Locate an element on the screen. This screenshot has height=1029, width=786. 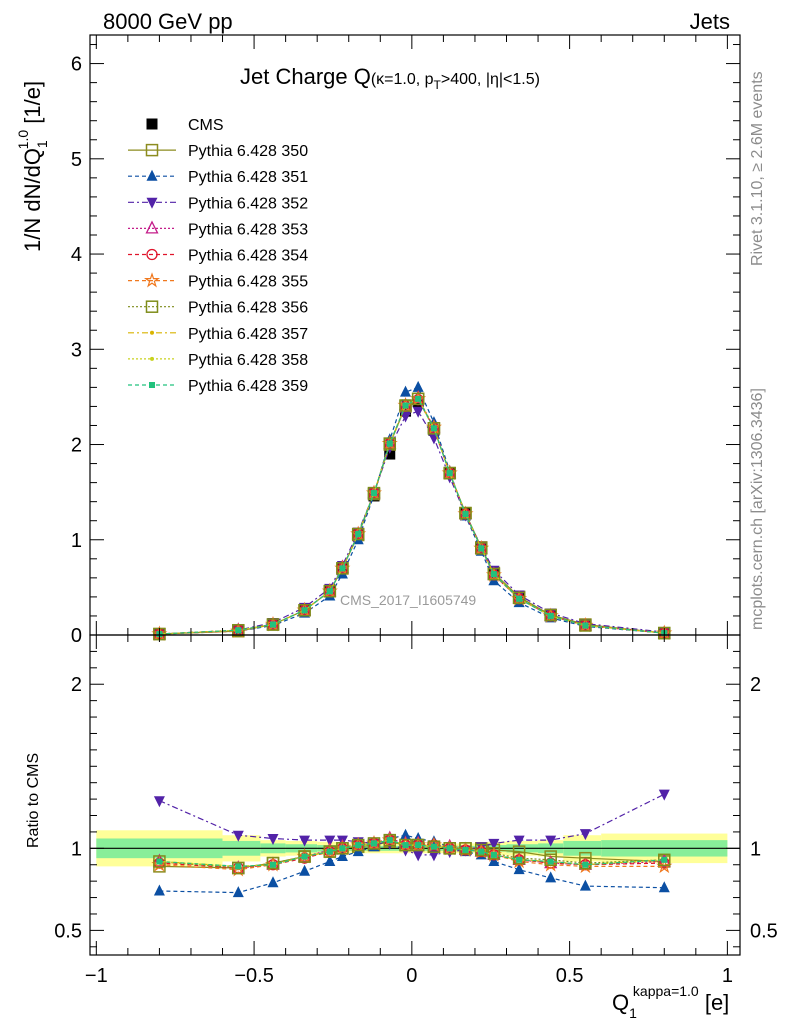
ratio-y-tick-label: 1 is located at coordinates (76, 849).